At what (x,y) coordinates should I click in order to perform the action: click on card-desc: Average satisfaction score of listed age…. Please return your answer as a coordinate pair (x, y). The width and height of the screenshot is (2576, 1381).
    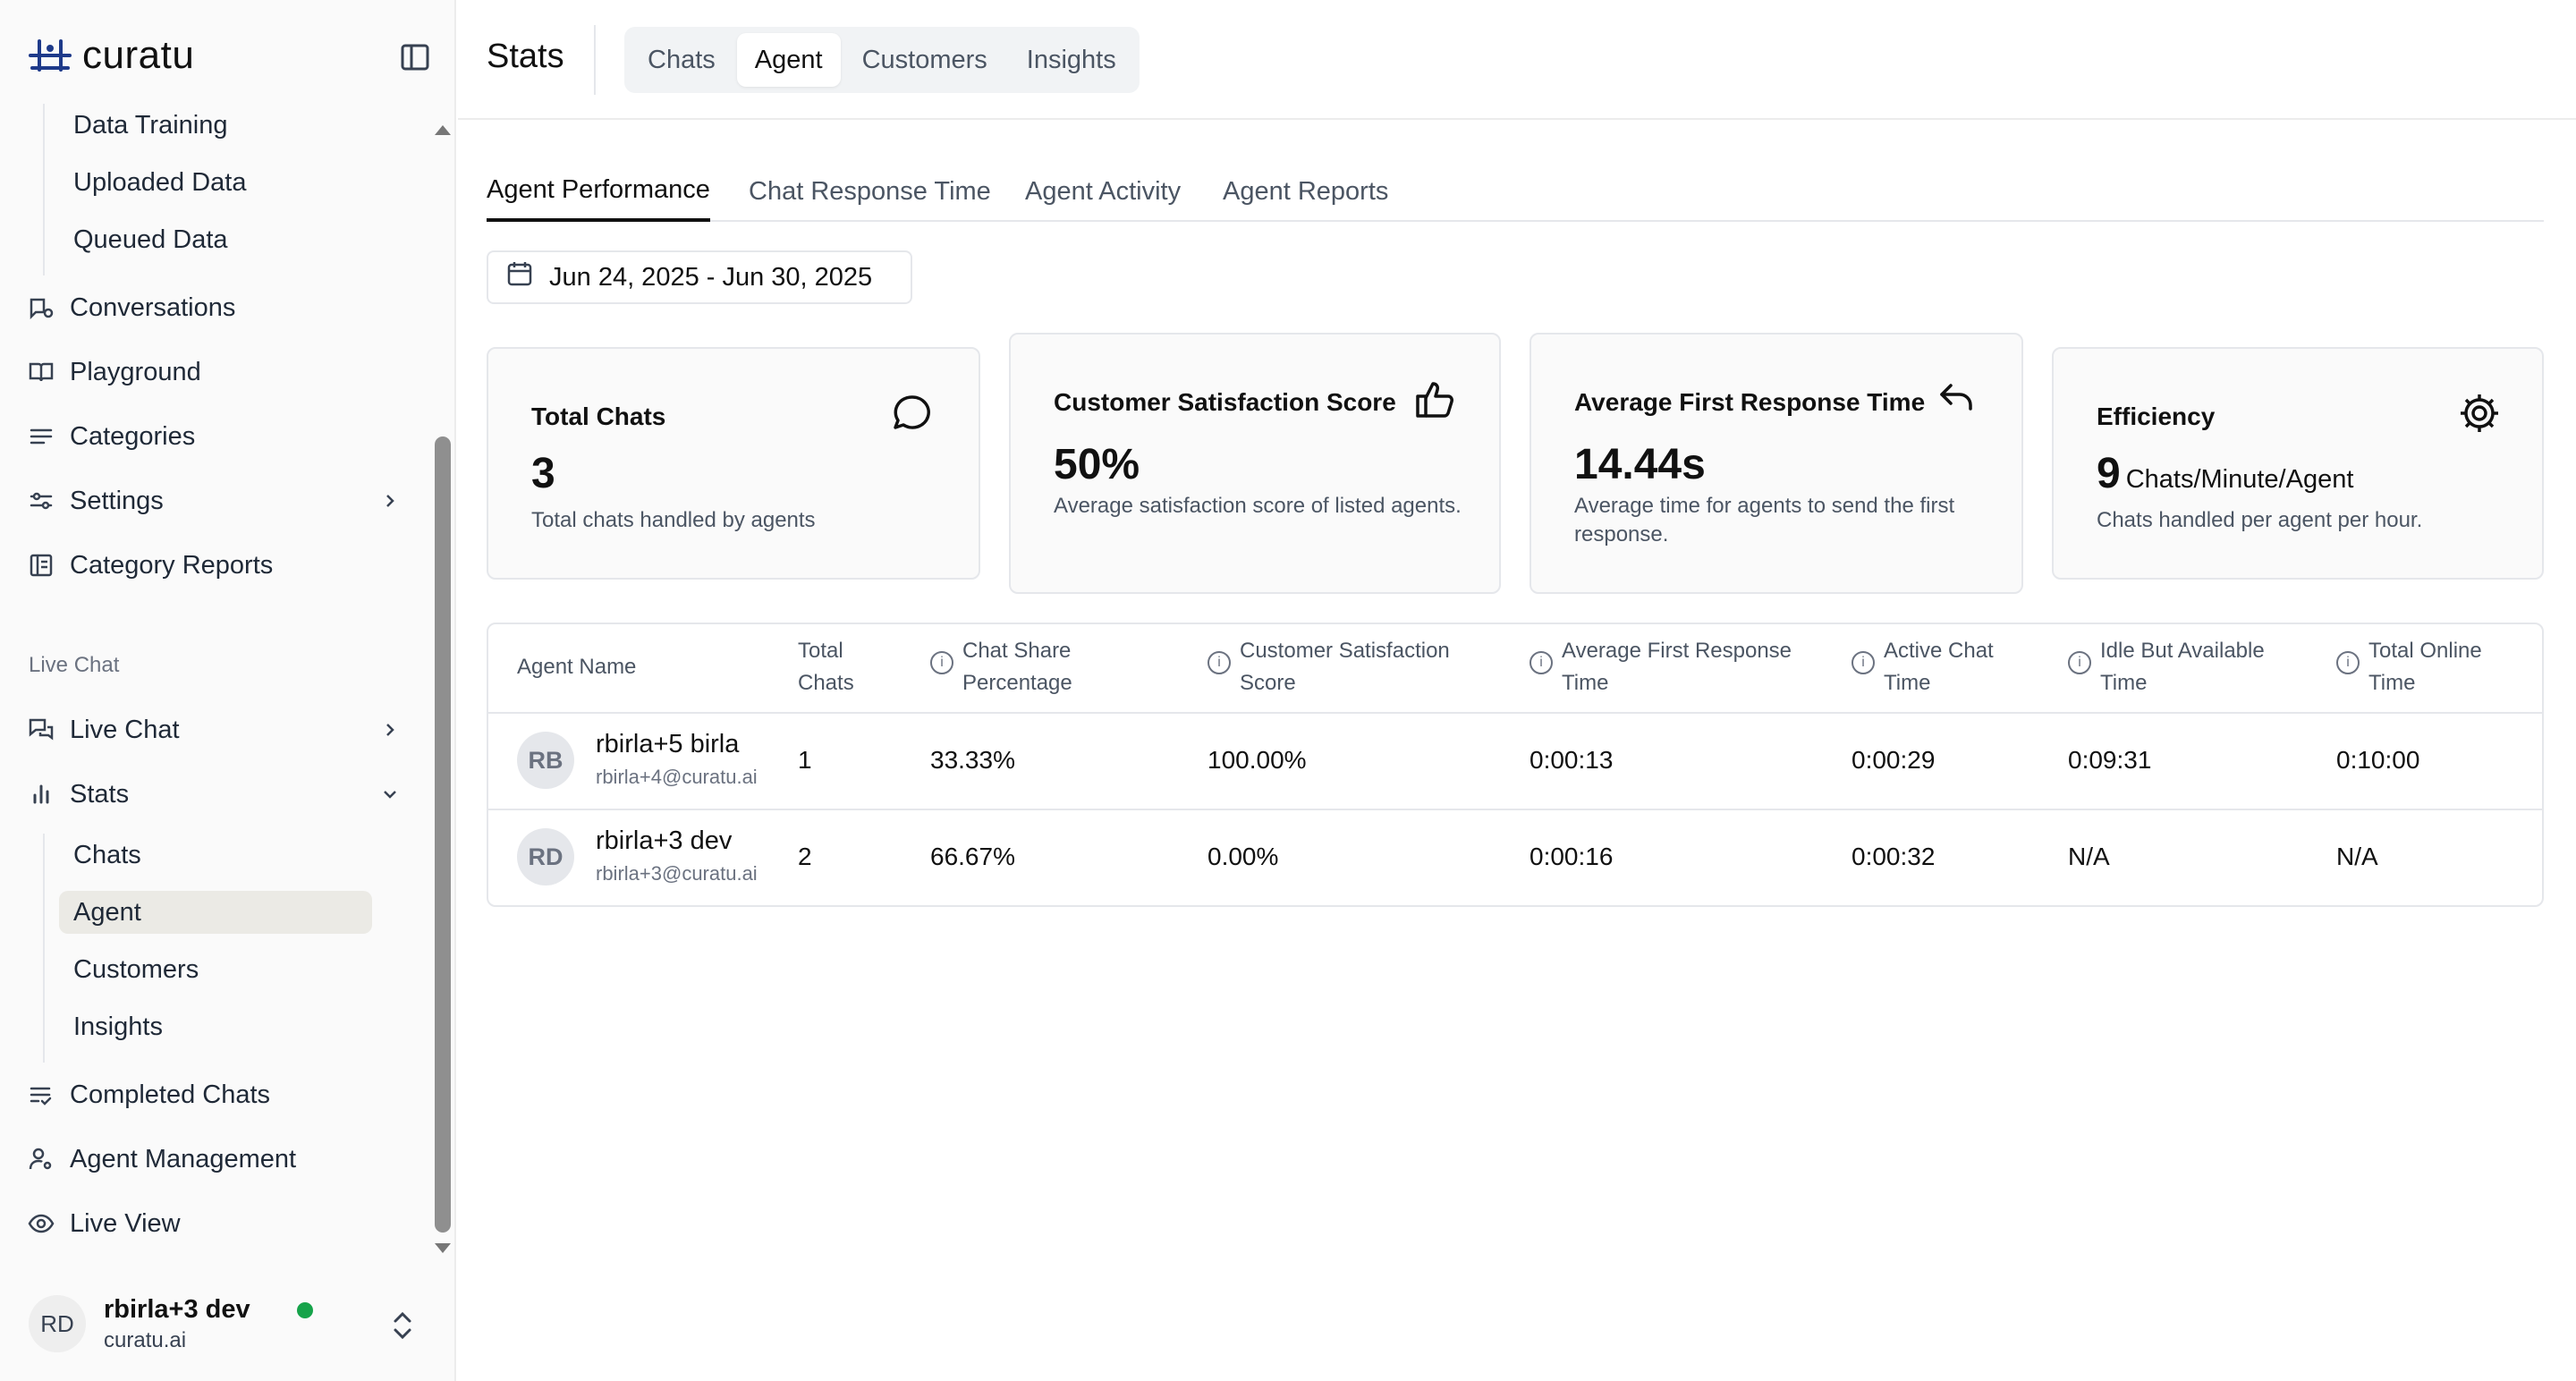
    Looking at the image, I should click on (1258, 506).